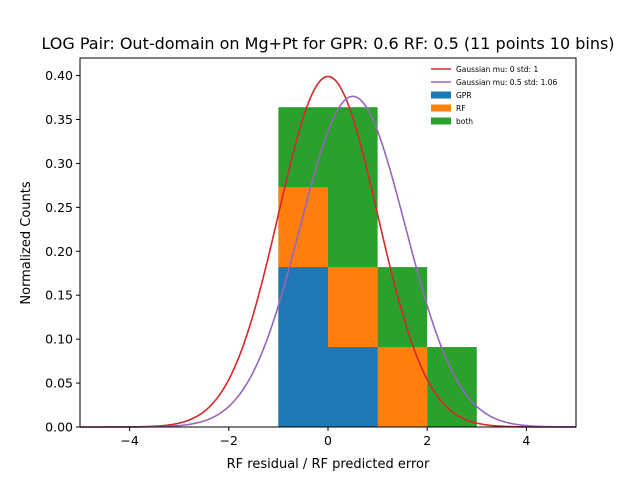 This screenshot has height=480, width=640. Describe the element at coordinates (59, 339) in the screenshot. I see `y-tick-label: 0.10` at that location.